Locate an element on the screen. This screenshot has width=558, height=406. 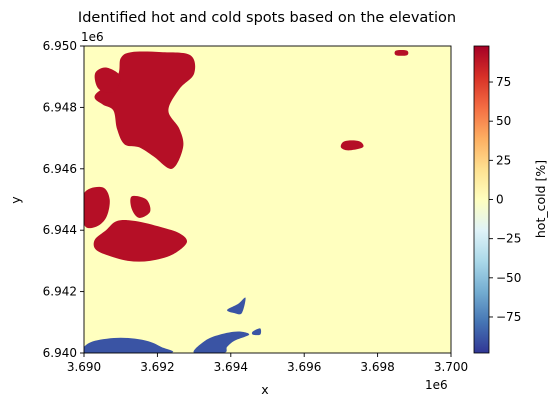
colorbar is located at coordinates (481, 199).